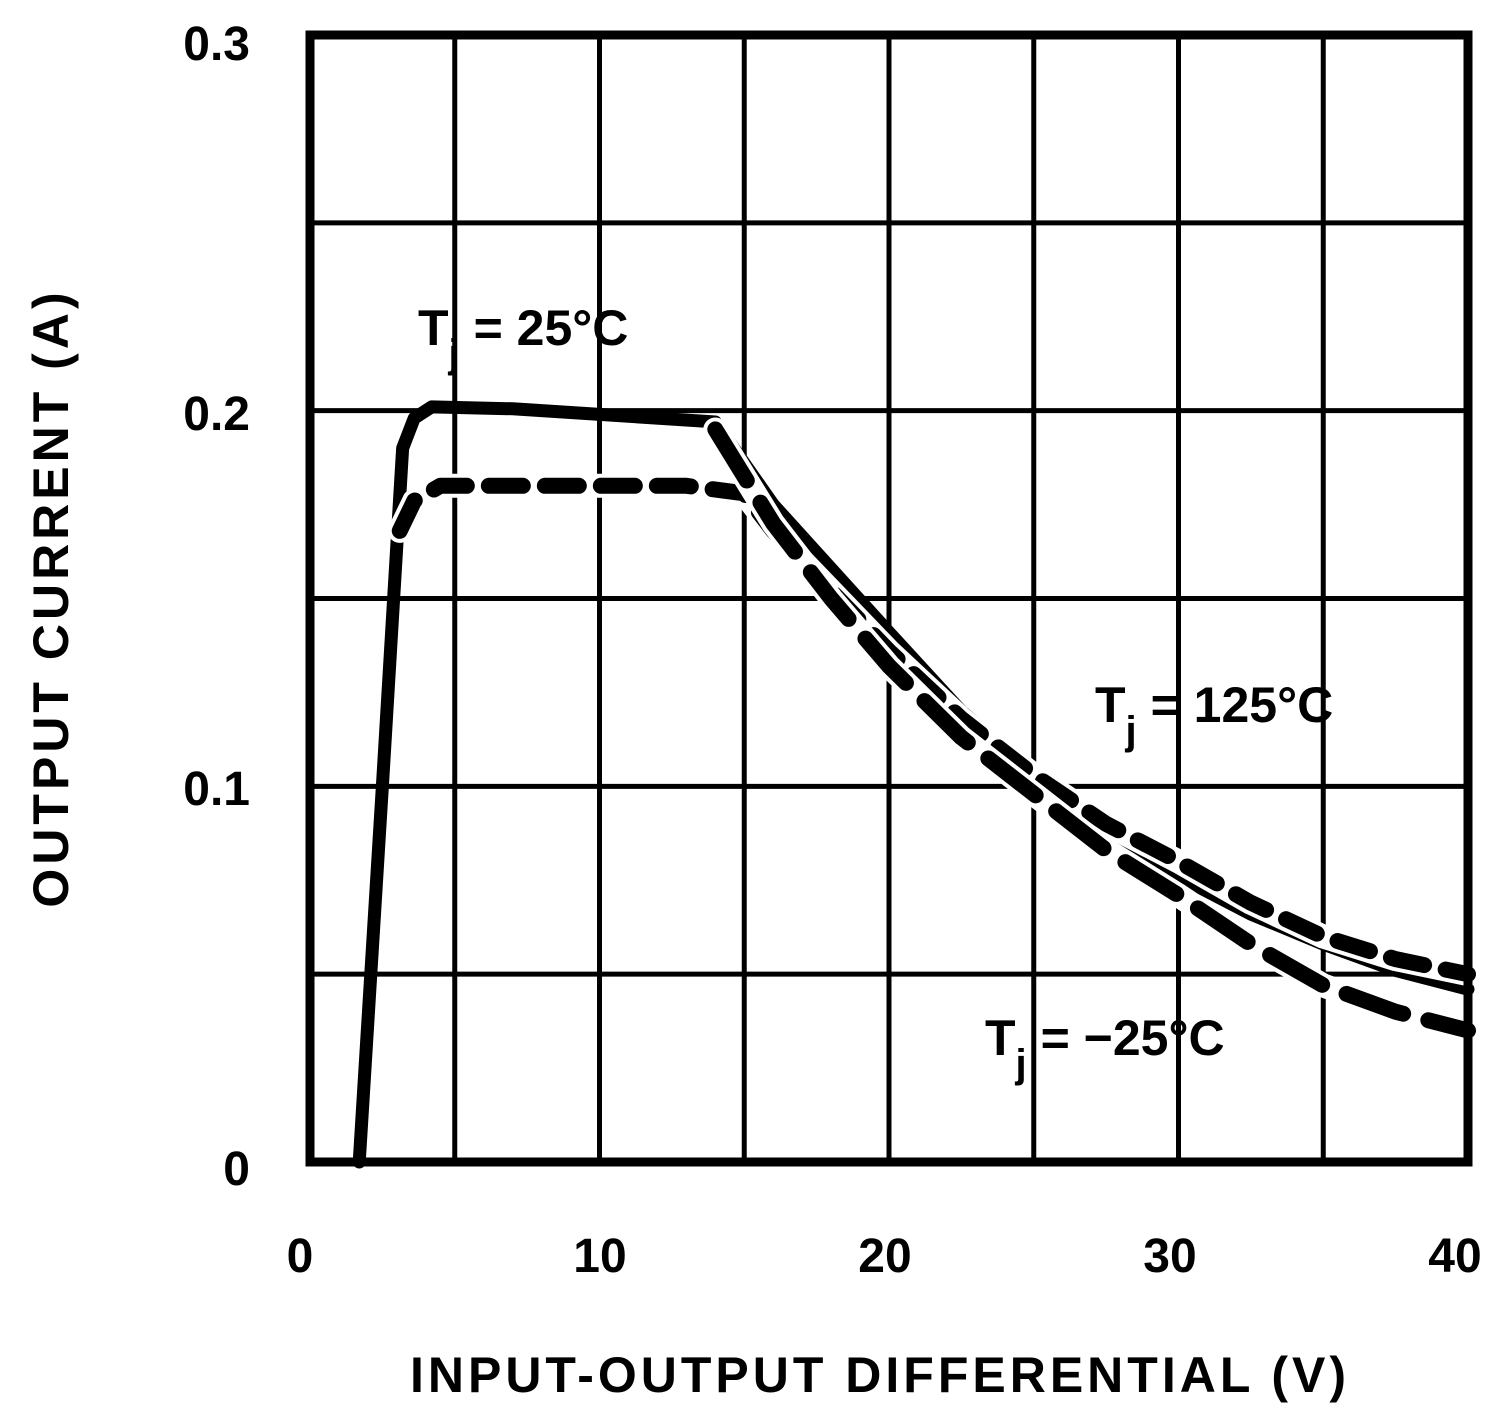 Image resolution: width=1494 pixels, height=1421 pixels. Describe the element at coordinates (544, 328) in the screenshot. I see `annotation-text: = 25°C` at that location.